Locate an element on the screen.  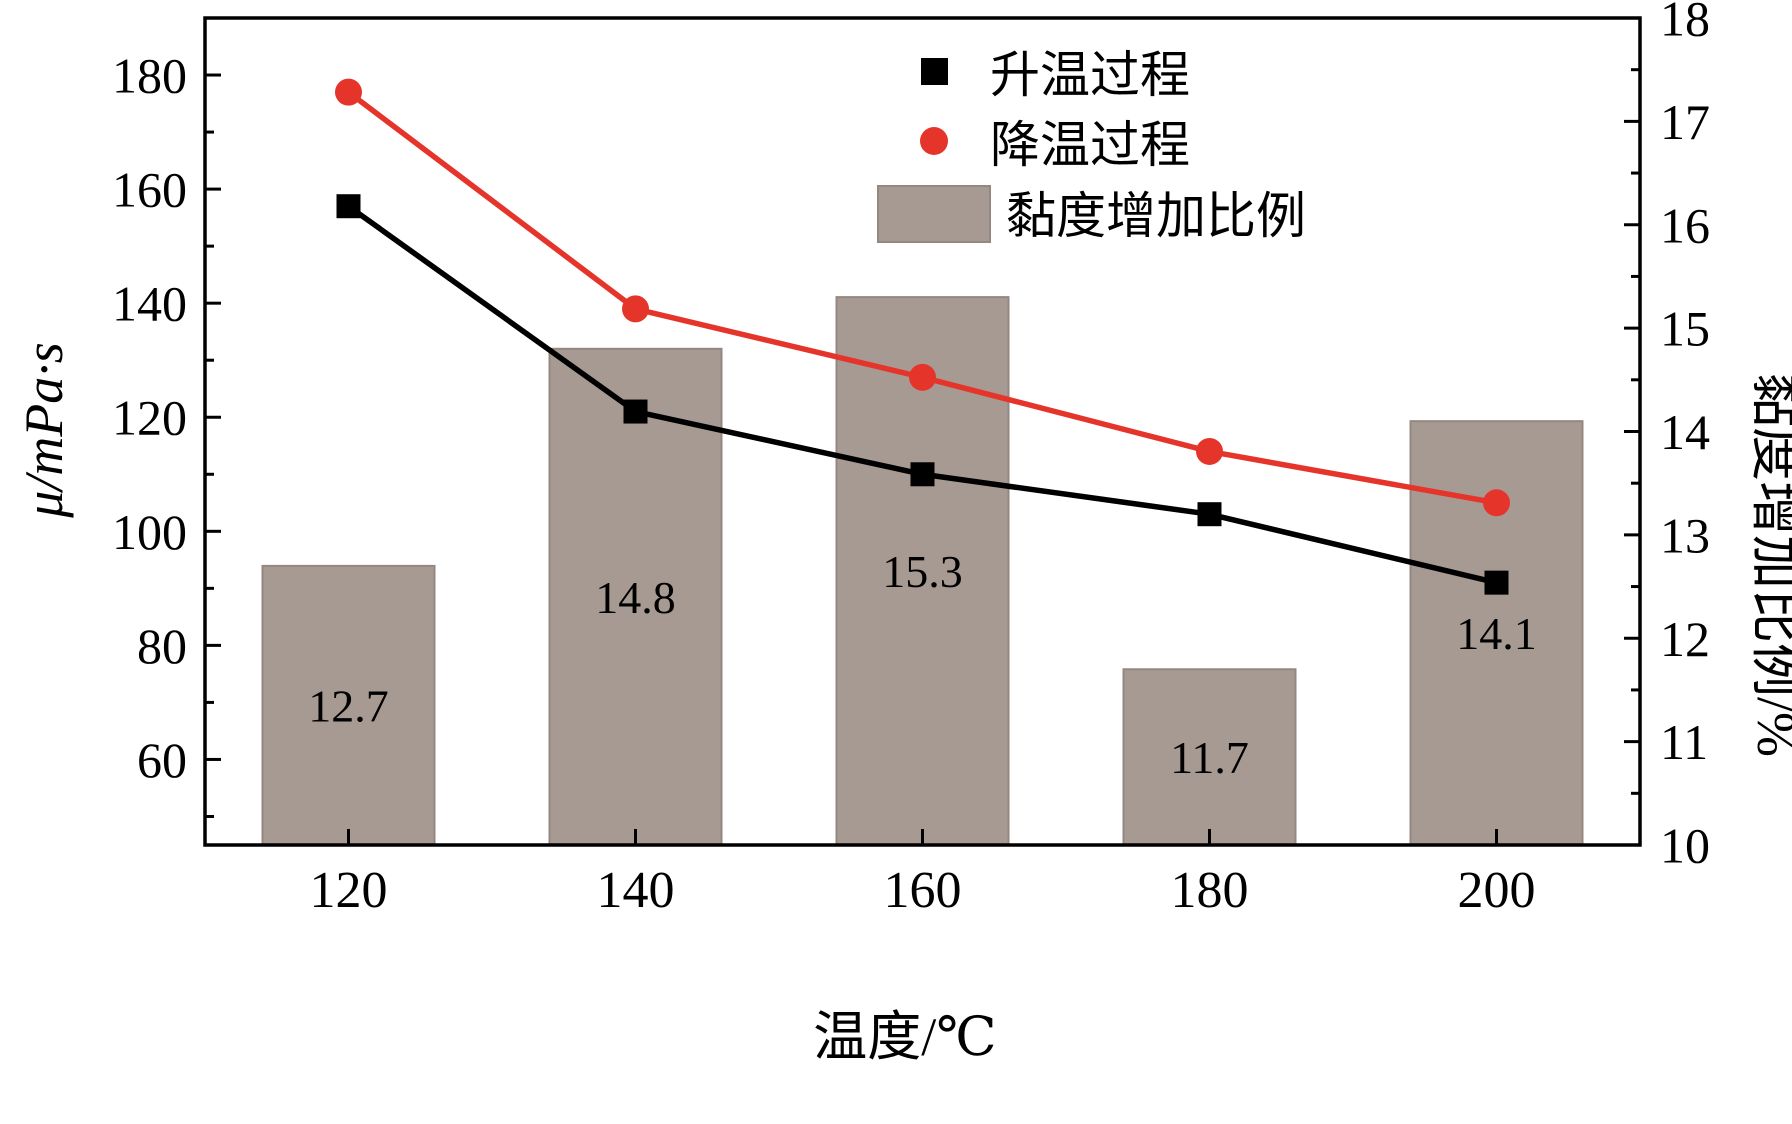
legend-bar-swatch-icon is located at coordinates (934, 214).